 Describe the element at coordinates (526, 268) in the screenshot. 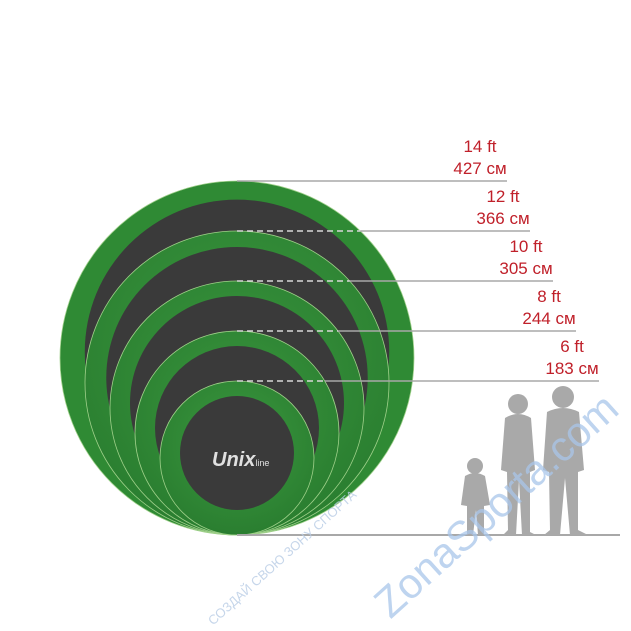

I see `size-cm-label: 305 см` at that location.